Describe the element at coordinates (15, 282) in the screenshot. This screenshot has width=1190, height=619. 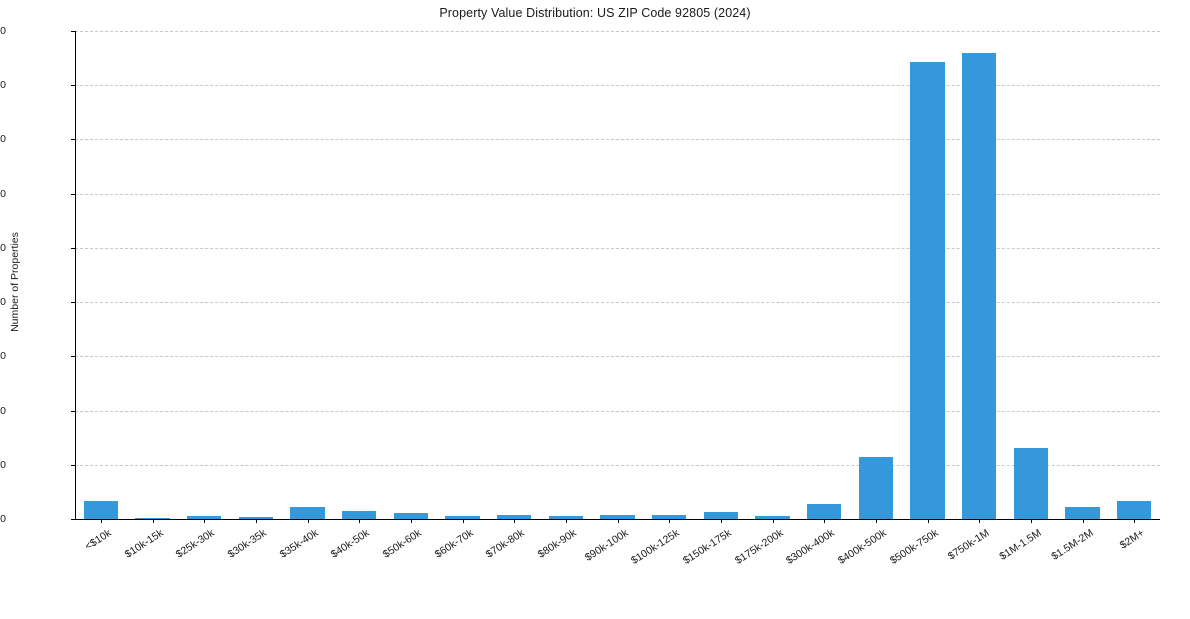
I see `y-axis-label: Number of Properties` at that location.